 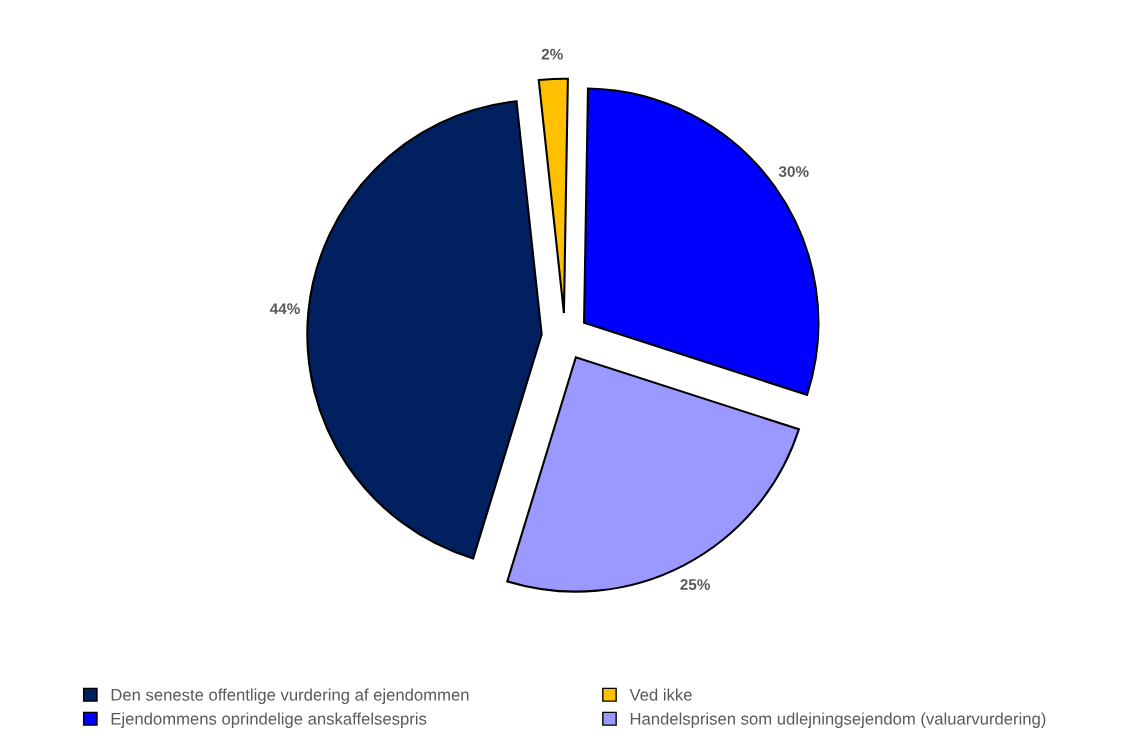 I want to click on legend-label: Ejendommens oprindelige anskaffelsespris, so click(x=269, y=720).